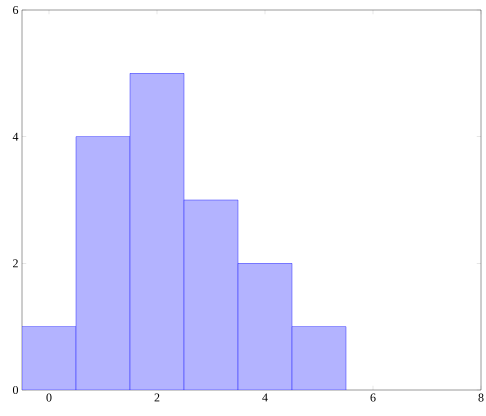 This screenshot has height=416, width=486. Describe the element at coordinates (49, 398) in the screenshot. I see `x-tick-label: 0` at that location.